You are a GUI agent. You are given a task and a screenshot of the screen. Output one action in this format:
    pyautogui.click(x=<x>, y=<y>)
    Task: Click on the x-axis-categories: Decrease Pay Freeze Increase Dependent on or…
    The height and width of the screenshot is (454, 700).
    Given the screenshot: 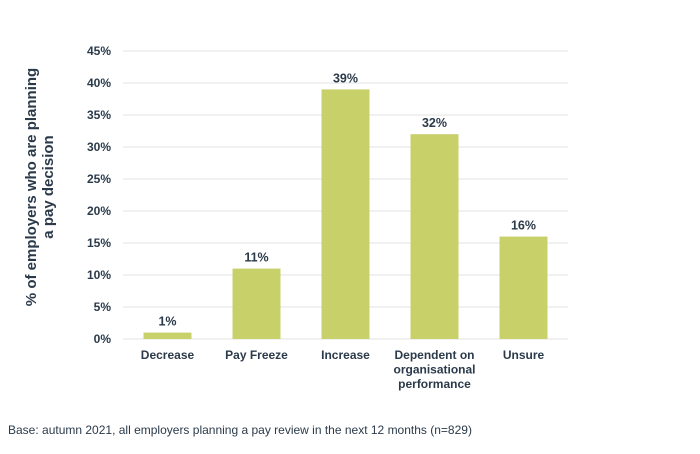 What is the action you would take?
    pyautogui.click(x=343, y=369)
    